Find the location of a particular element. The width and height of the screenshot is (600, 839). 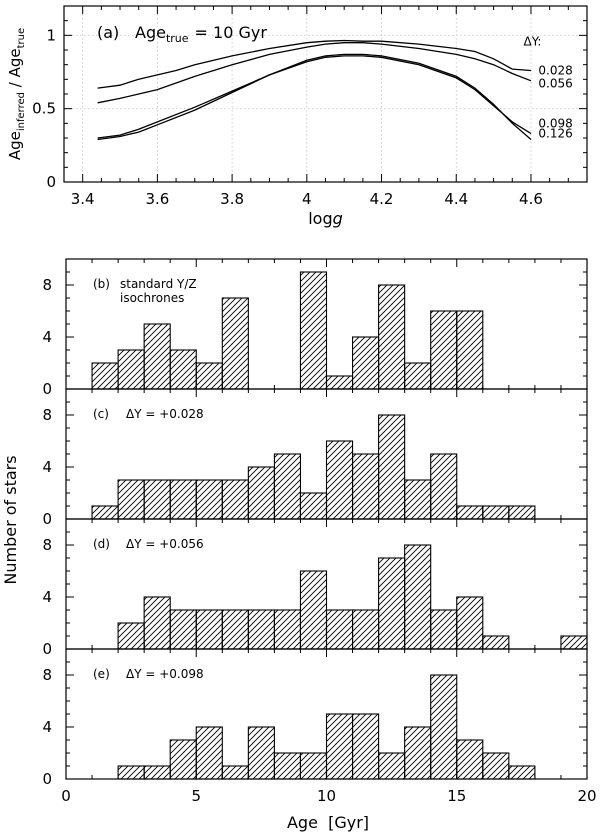

series-line-0.126 is located at coordinates (314, 97).